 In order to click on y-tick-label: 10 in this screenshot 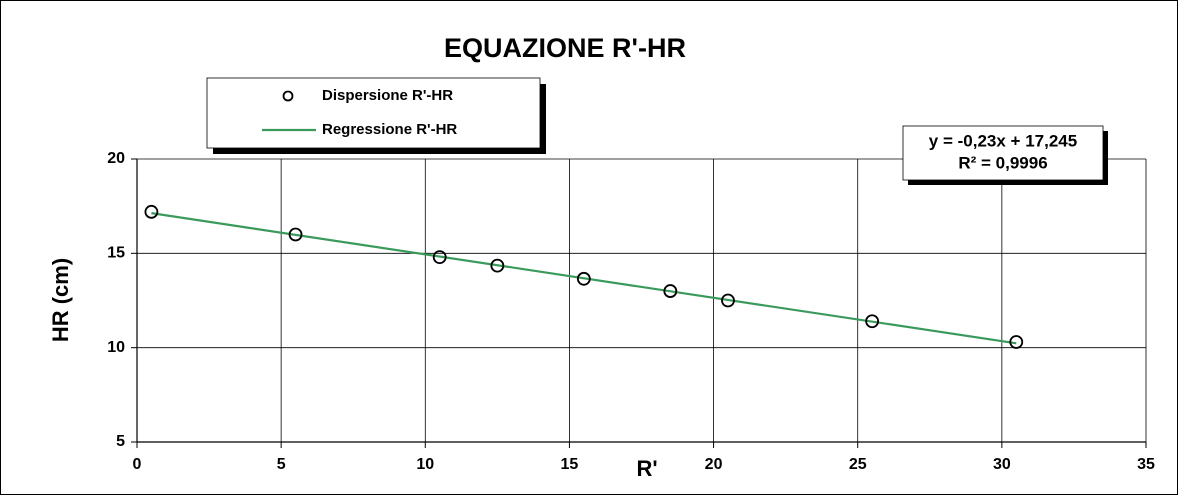, I will do `click(116, 347)`.